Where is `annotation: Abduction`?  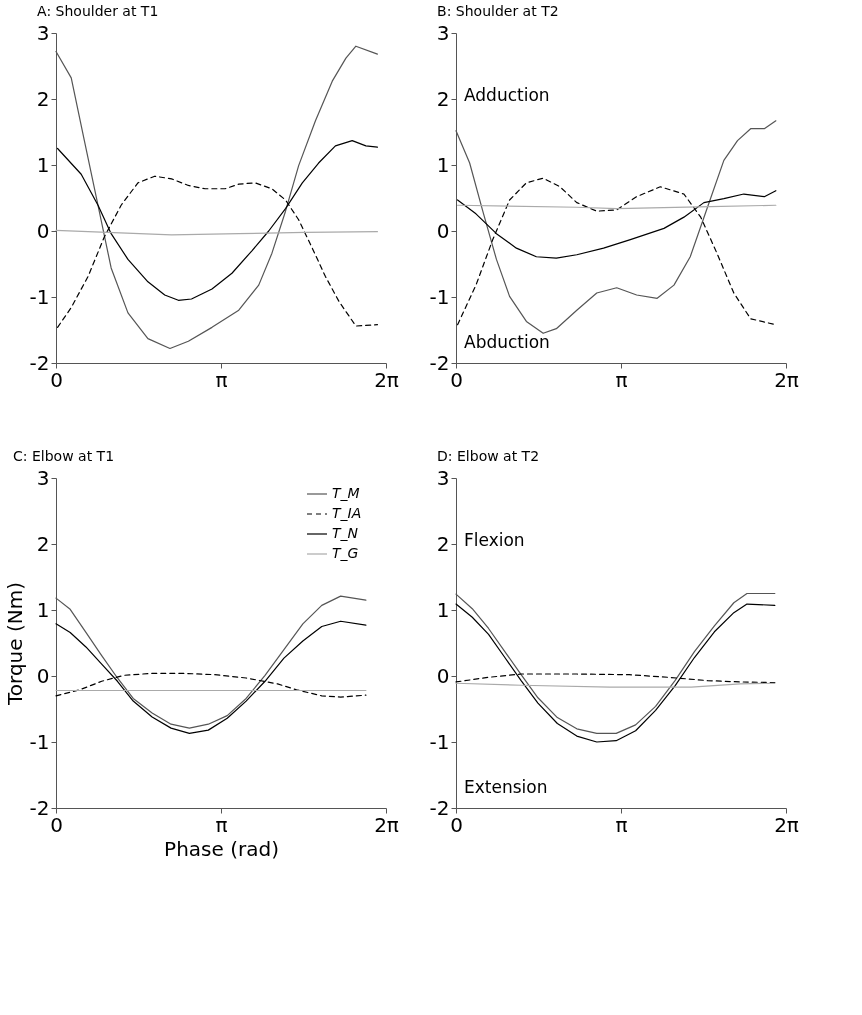
annotation: Abduction is located at coordinates (507, 342).